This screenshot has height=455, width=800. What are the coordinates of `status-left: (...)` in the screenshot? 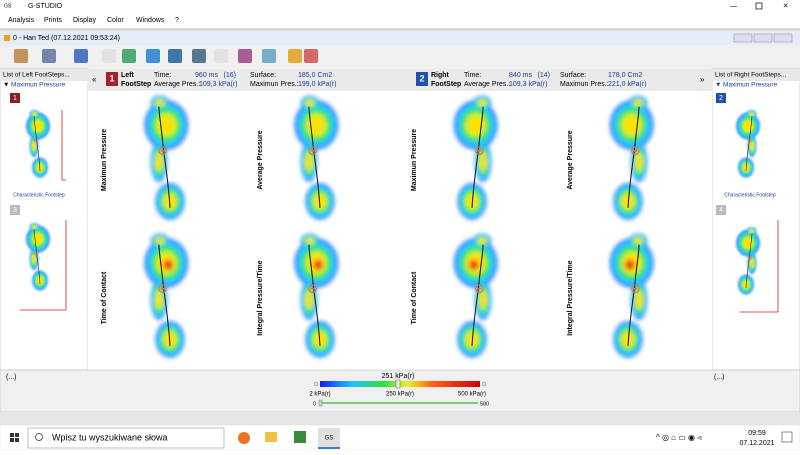 It's located at (11, 377).